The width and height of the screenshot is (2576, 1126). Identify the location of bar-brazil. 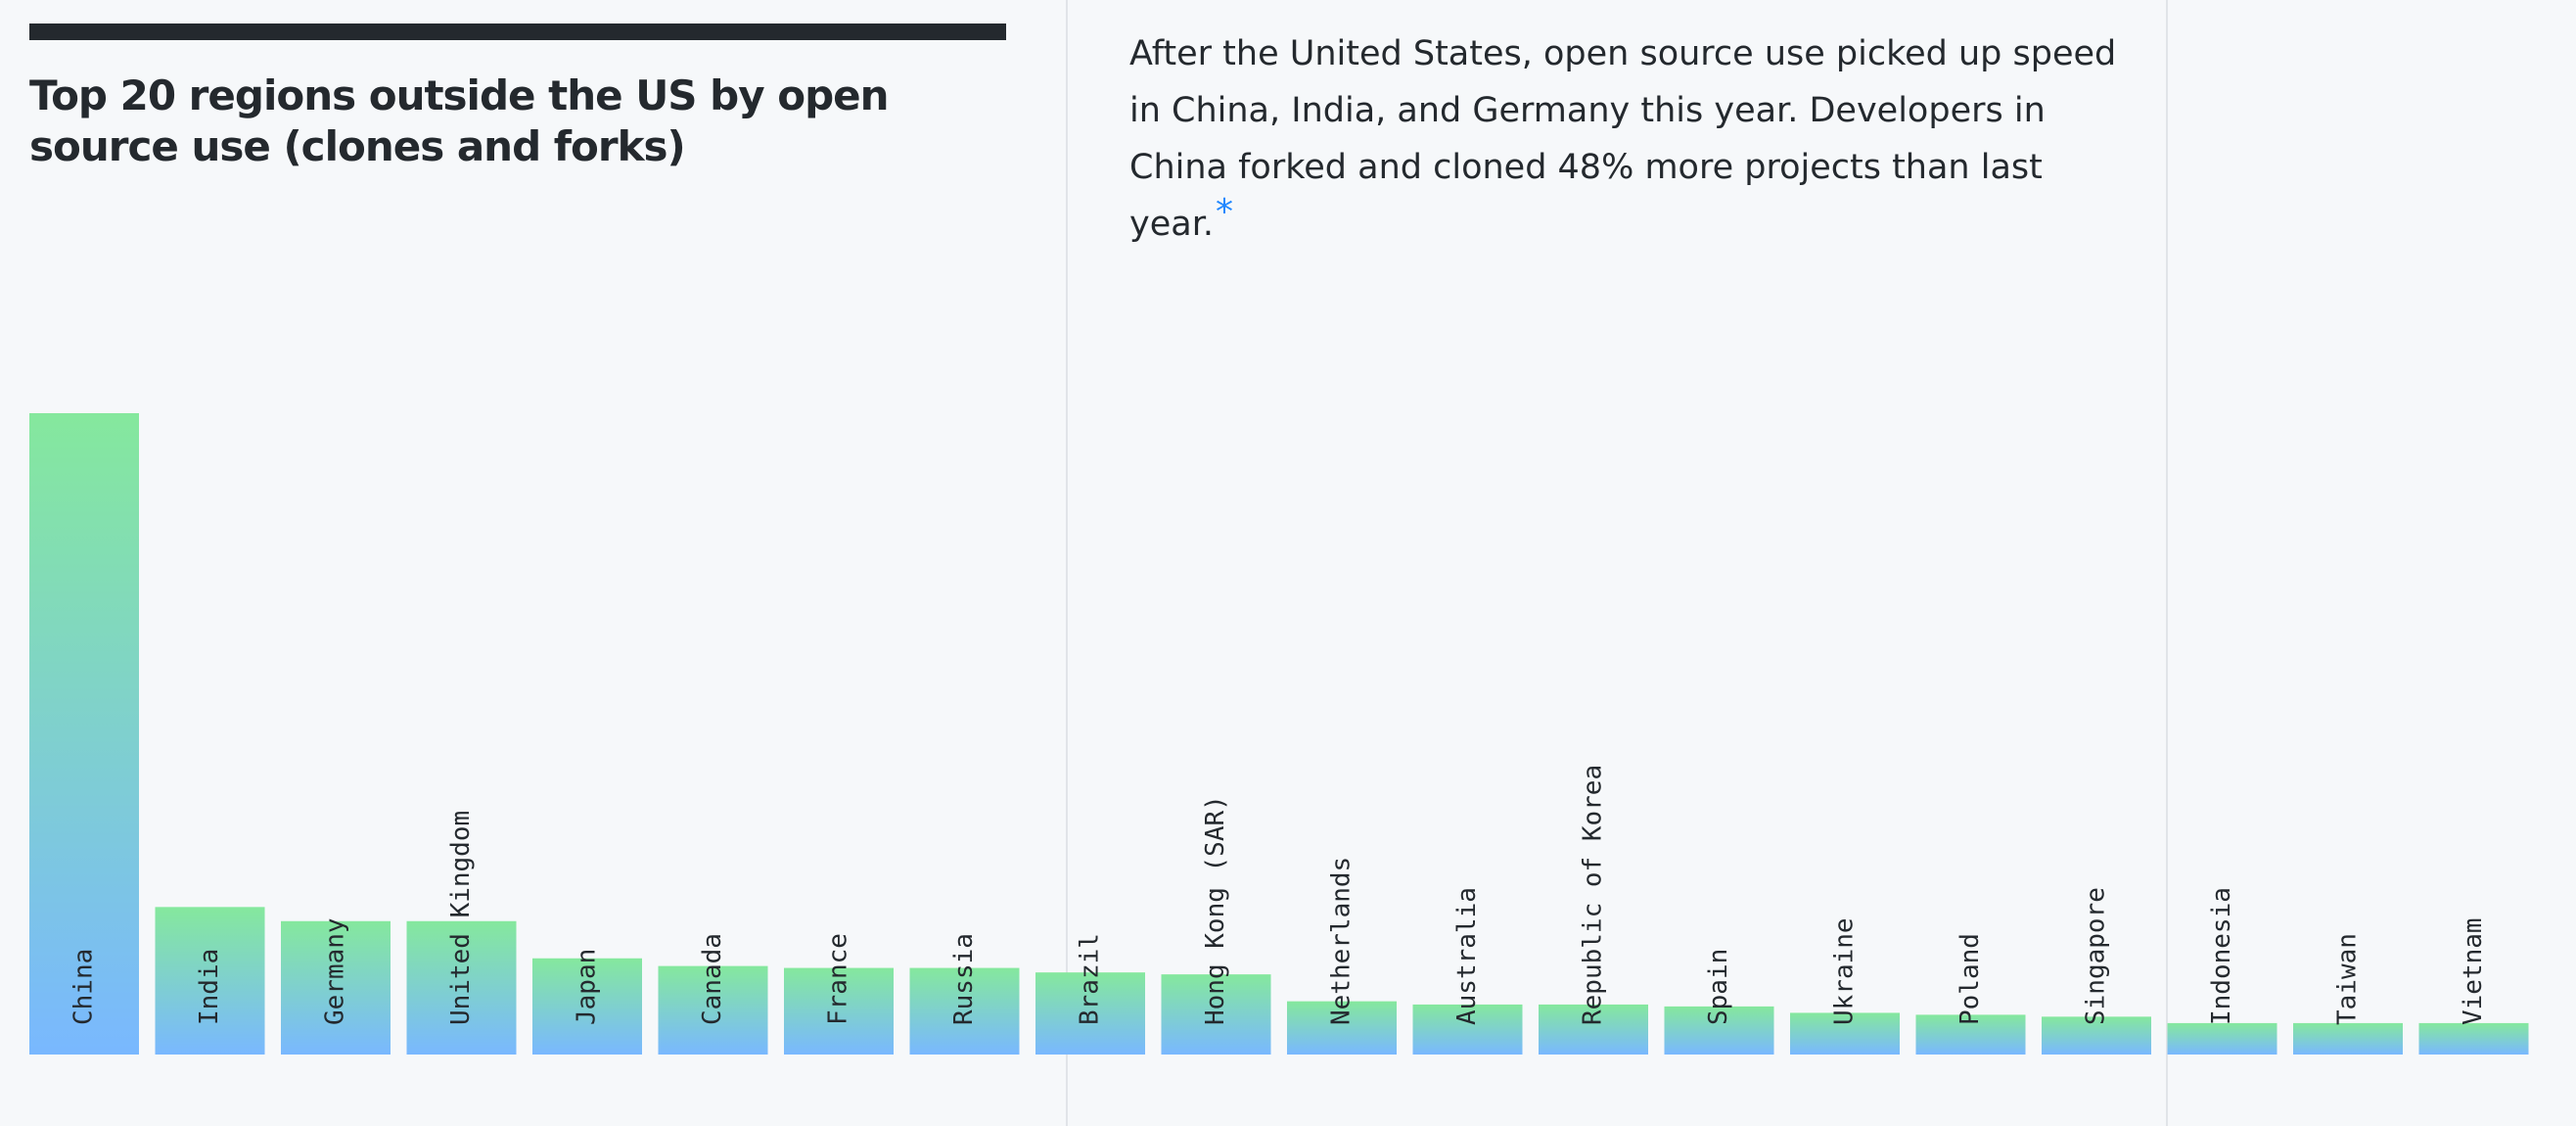
(1090, 1014).